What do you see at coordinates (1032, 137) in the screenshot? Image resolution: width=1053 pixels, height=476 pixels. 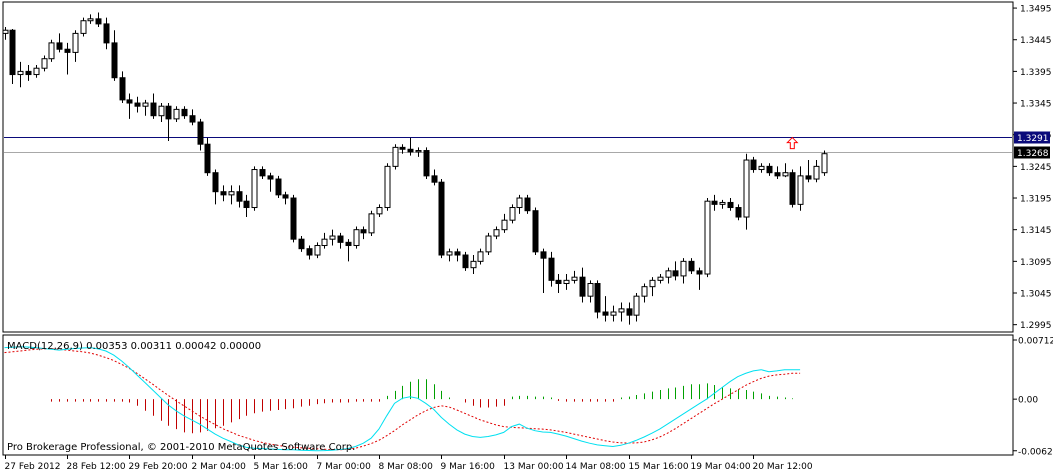 I see `level-line-tag` at bounding box center [1032, 137].